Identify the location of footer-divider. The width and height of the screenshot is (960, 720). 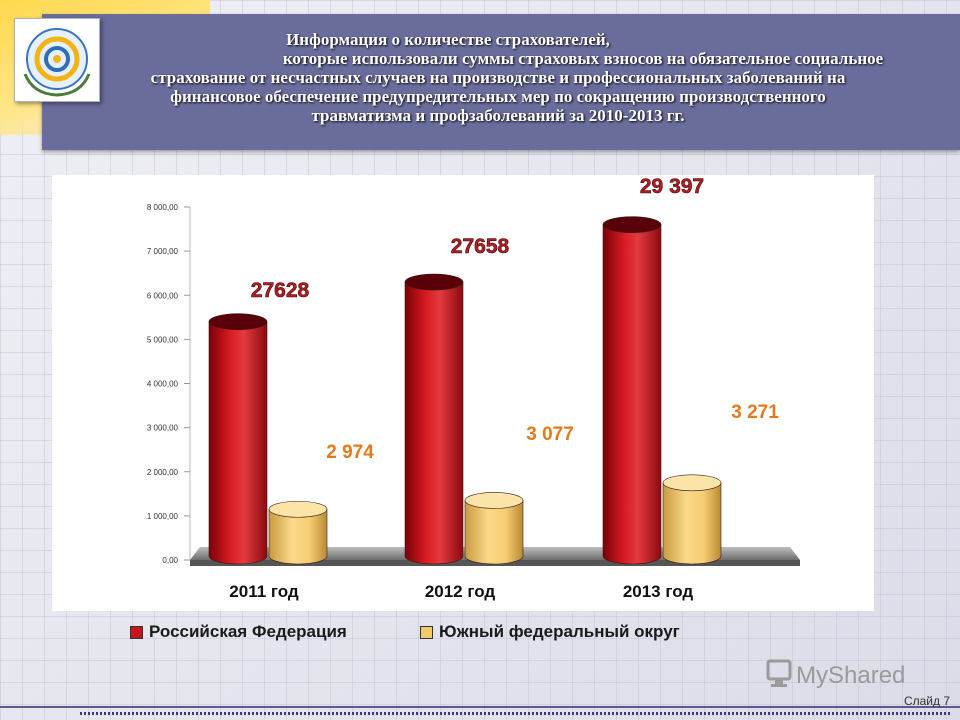
(480, 707).